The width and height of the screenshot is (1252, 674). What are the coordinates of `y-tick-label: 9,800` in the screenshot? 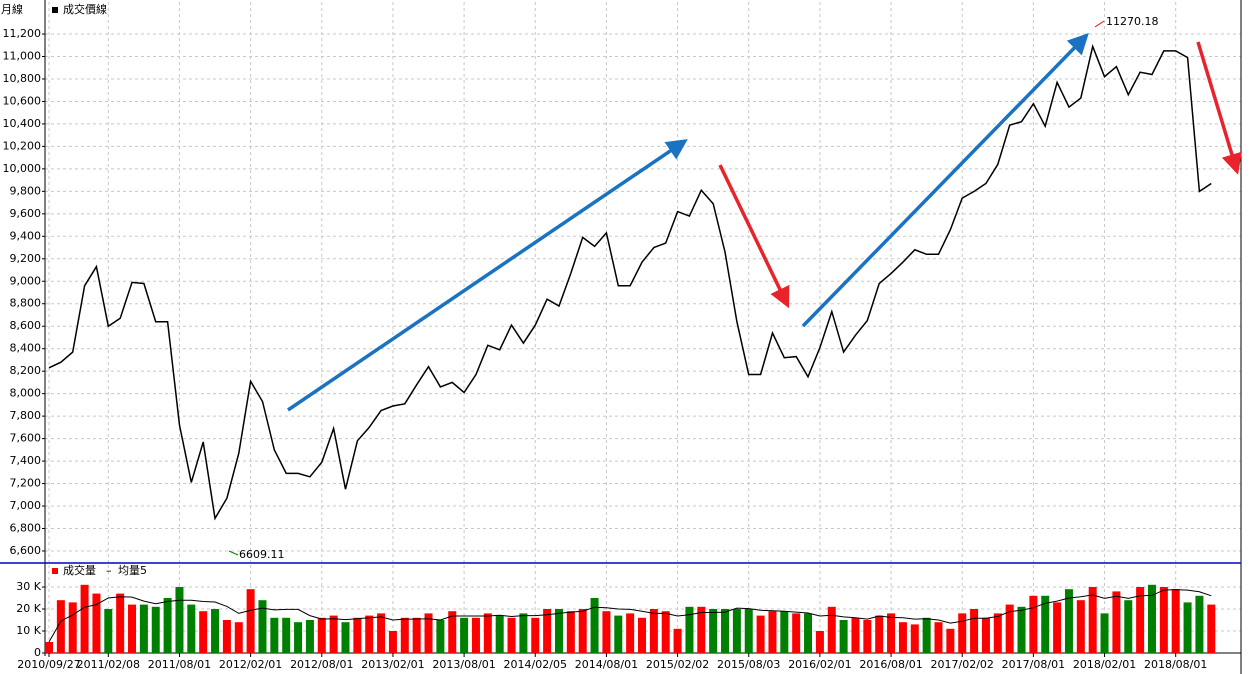 It's located at (26, 190).